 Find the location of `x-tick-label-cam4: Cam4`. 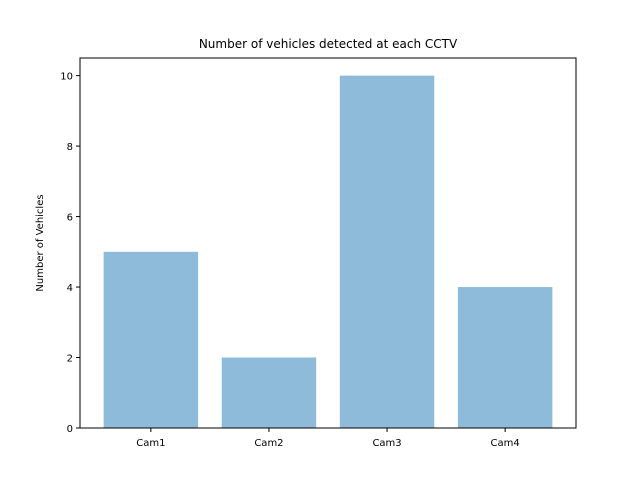

x-tick-label-cam4: Cam4 is located at coordinates (505, 443).